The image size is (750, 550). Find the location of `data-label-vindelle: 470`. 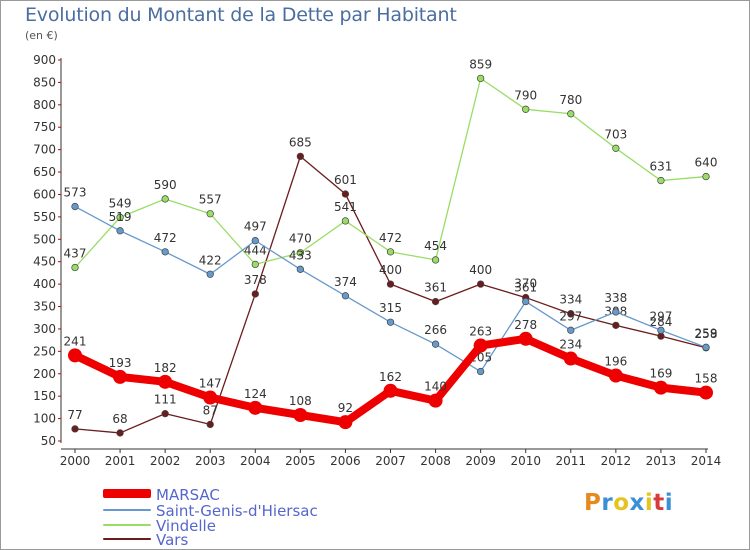

data-label-vindelle: 470 is located at coordinates (300, 239).